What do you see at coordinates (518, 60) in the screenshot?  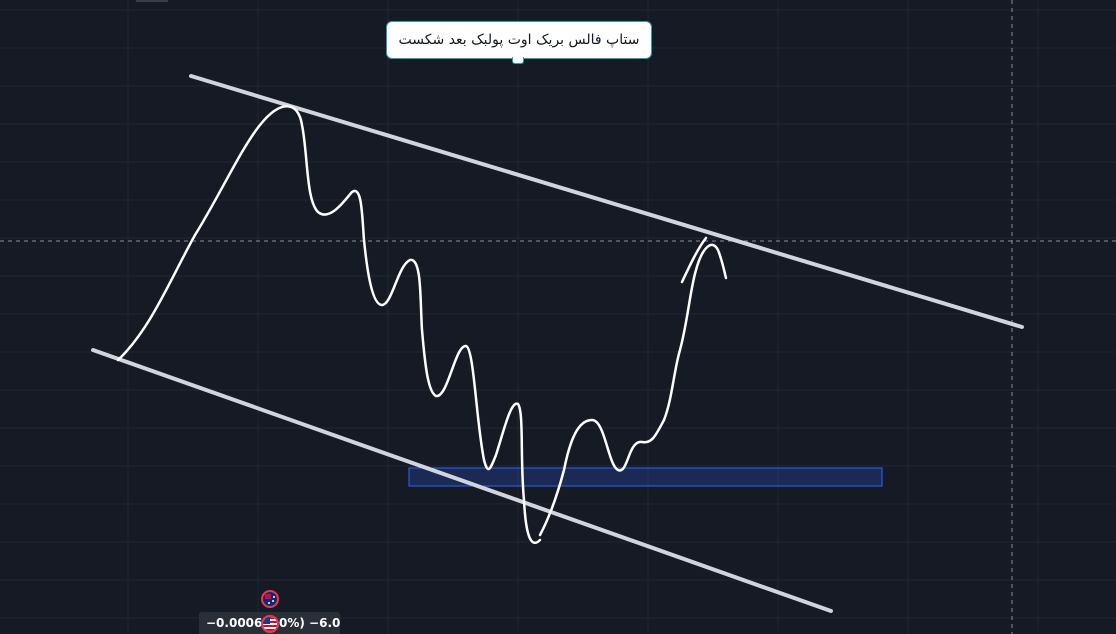 I see `callout-pointer` at bounding box center [518, 60].